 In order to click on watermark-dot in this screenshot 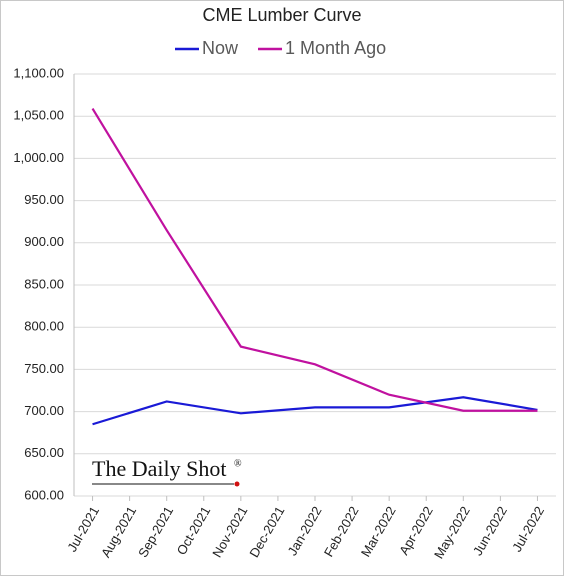, I will do `click(237, 484)`.